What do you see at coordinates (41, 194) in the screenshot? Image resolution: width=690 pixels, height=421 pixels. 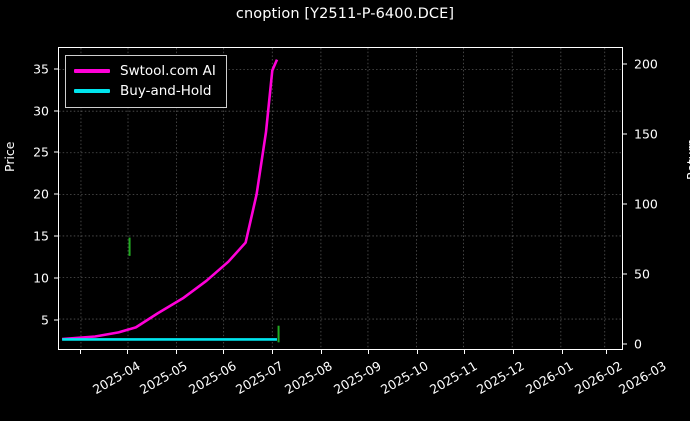 I see `y-tick-label-left: 20` at bounding box center [41, 194].